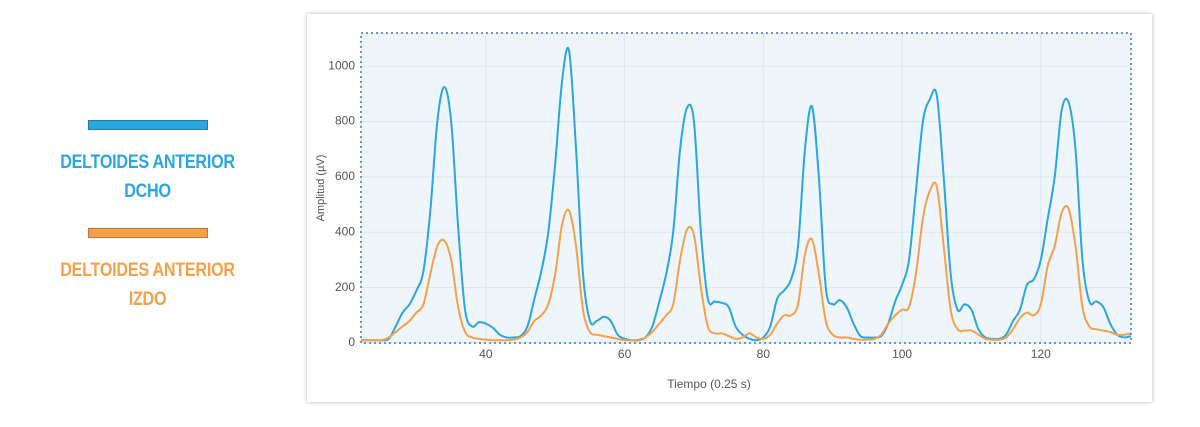 The height and width of the screenshot is (427, 1200). Describe the element at coordinates (345, 287) in the screenshot. I see `y-tick-label: 200` at that location.